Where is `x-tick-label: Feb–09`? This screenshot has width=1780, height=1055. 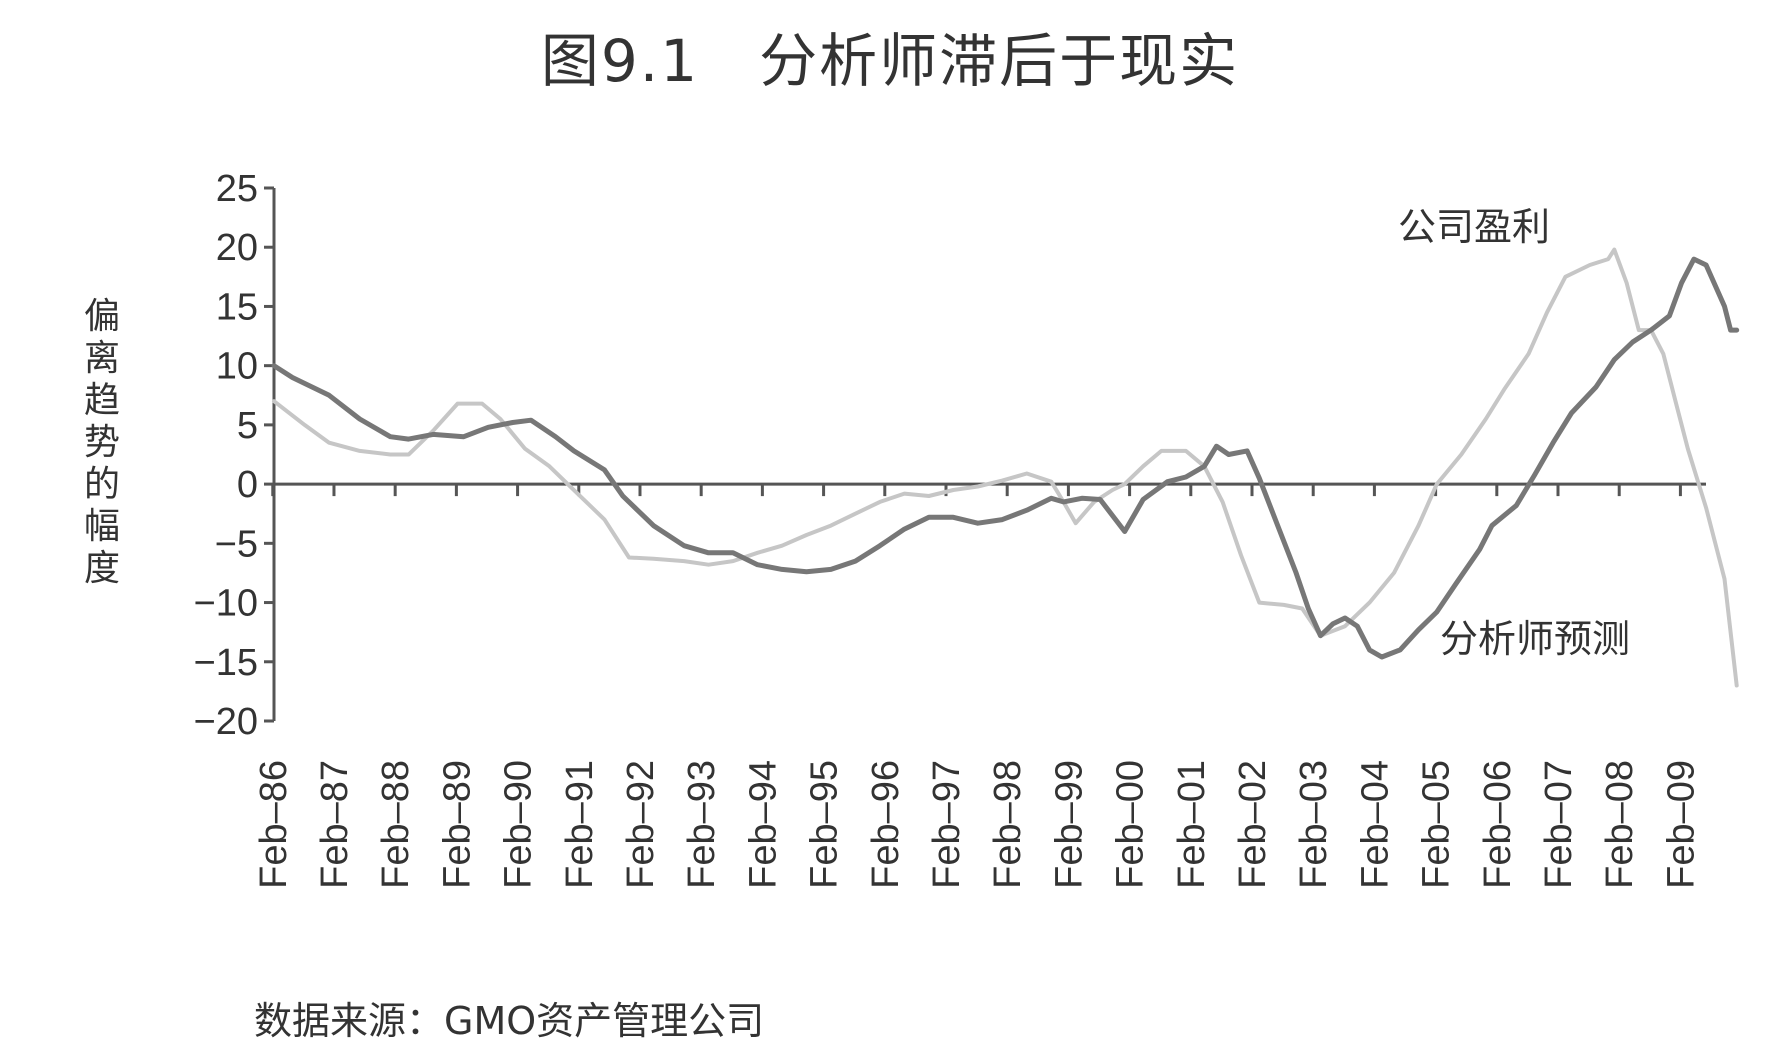
x-tick-label: Feb–09 is located at coordinates (1681, 824).